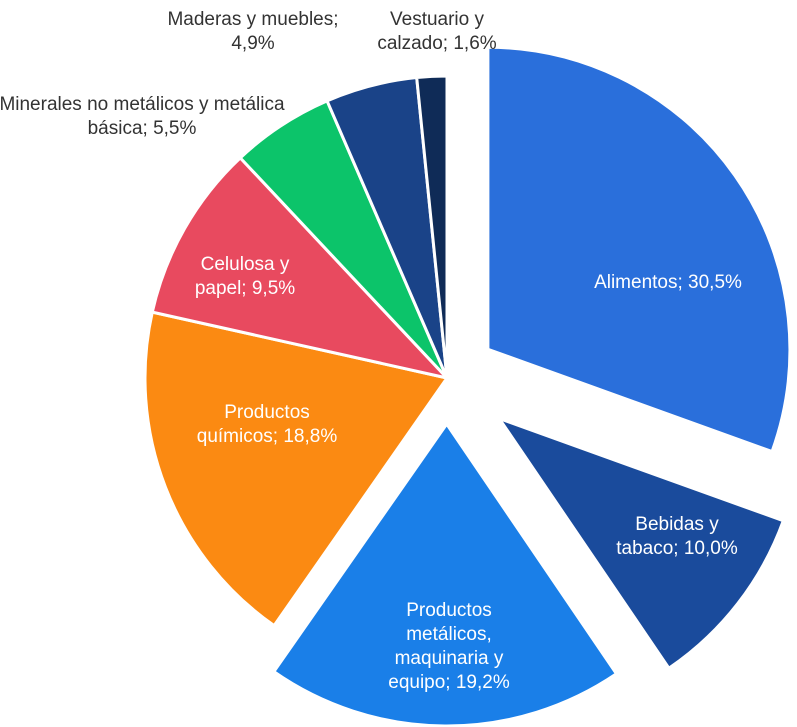 This screenshot has width=797, height=727. What do you see at coordinates (437, 31) in the screenshot?
I see `slice-label: Vestuario y calzado; 1,6%` at bounding box center [437, 31].